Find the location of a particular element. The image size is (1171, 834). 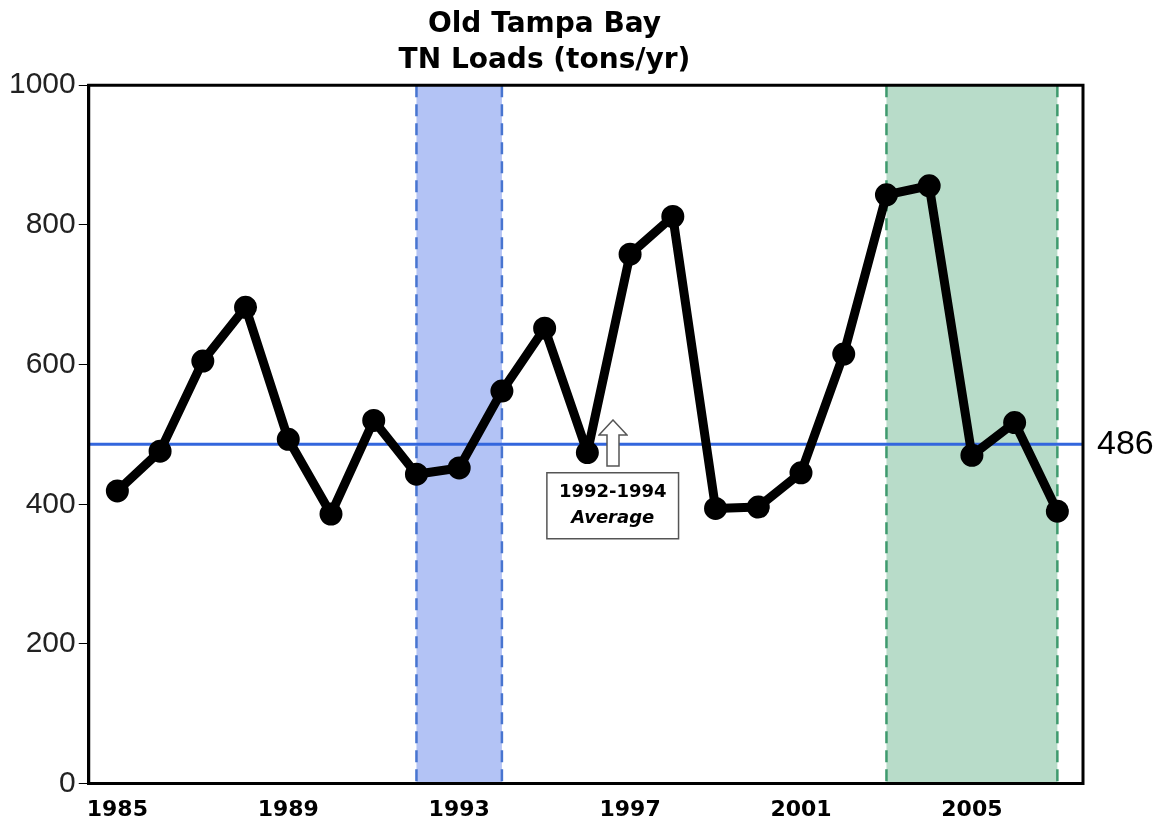

y-tick-label: 0 is located at coordinates (67, 781).